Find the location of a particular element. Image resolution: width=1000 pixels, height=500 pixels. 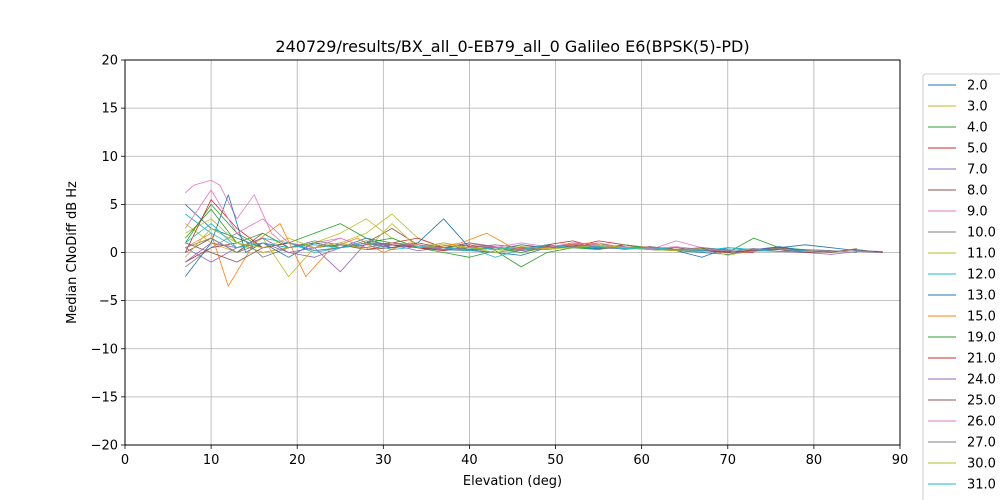

legend-label: 12.0 is located at coordinates (981, 275).